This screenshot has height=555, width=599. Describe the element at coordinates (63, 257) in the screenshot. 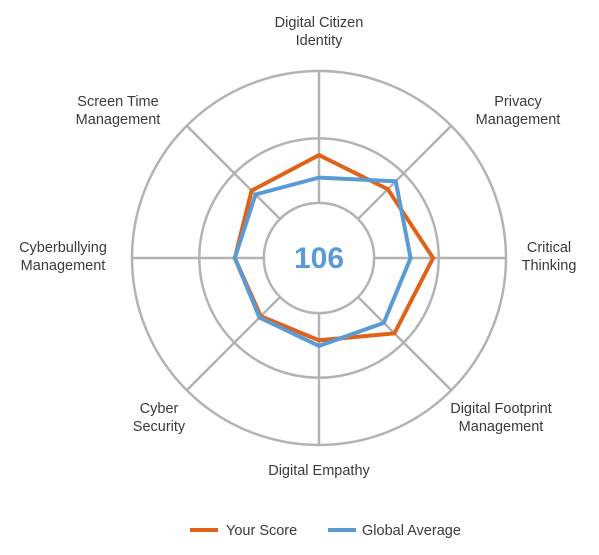

I see `axis-label-7: Cyberbullying Management` at that location.